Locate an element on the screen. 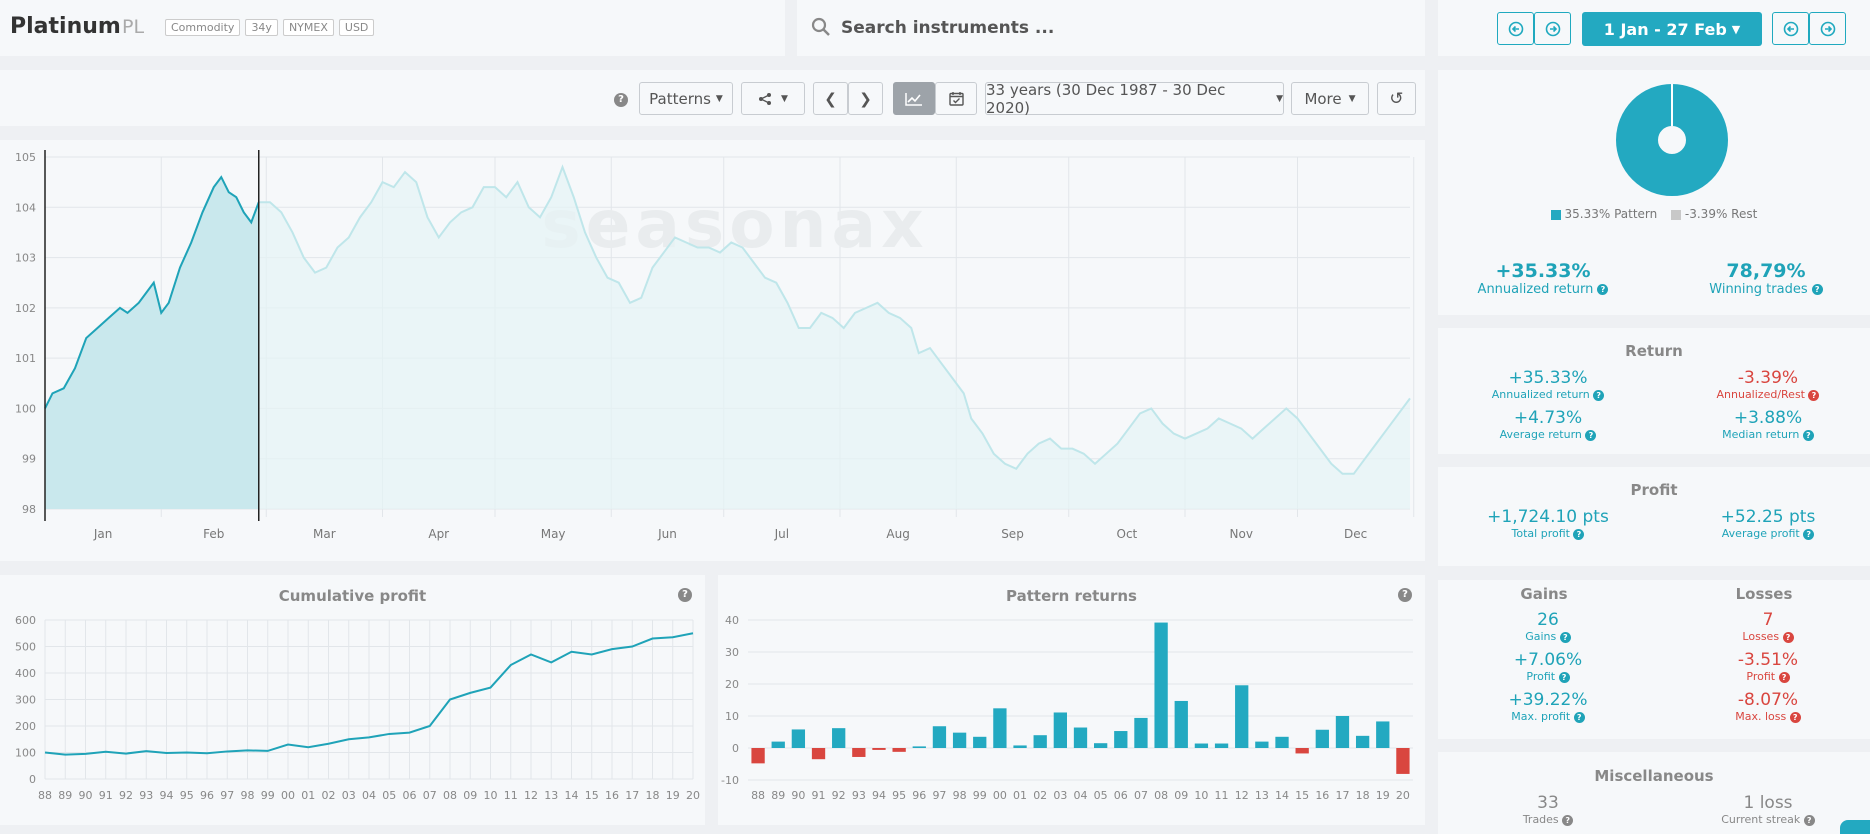 This screenshot has width=1870, height=834. x-tick-label: 06 is located at coordinates (1121, 795).